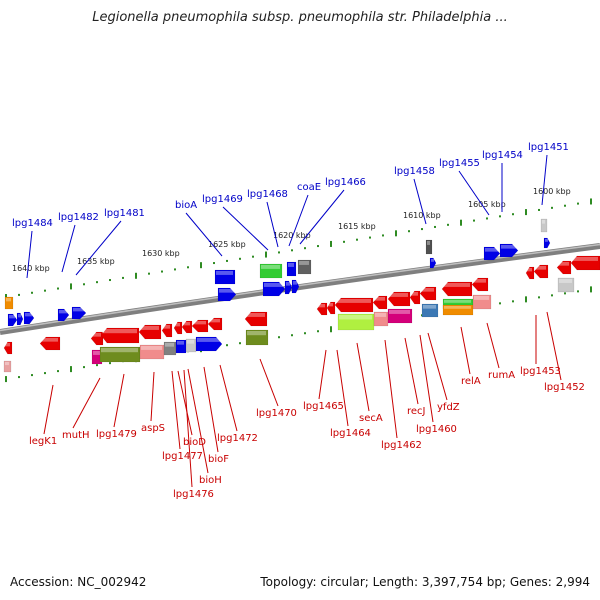 Image resolution: width=600 pixels, height=600 pixels. I want to click on bottom-gene-label: lpg1462, so click(401, 445).